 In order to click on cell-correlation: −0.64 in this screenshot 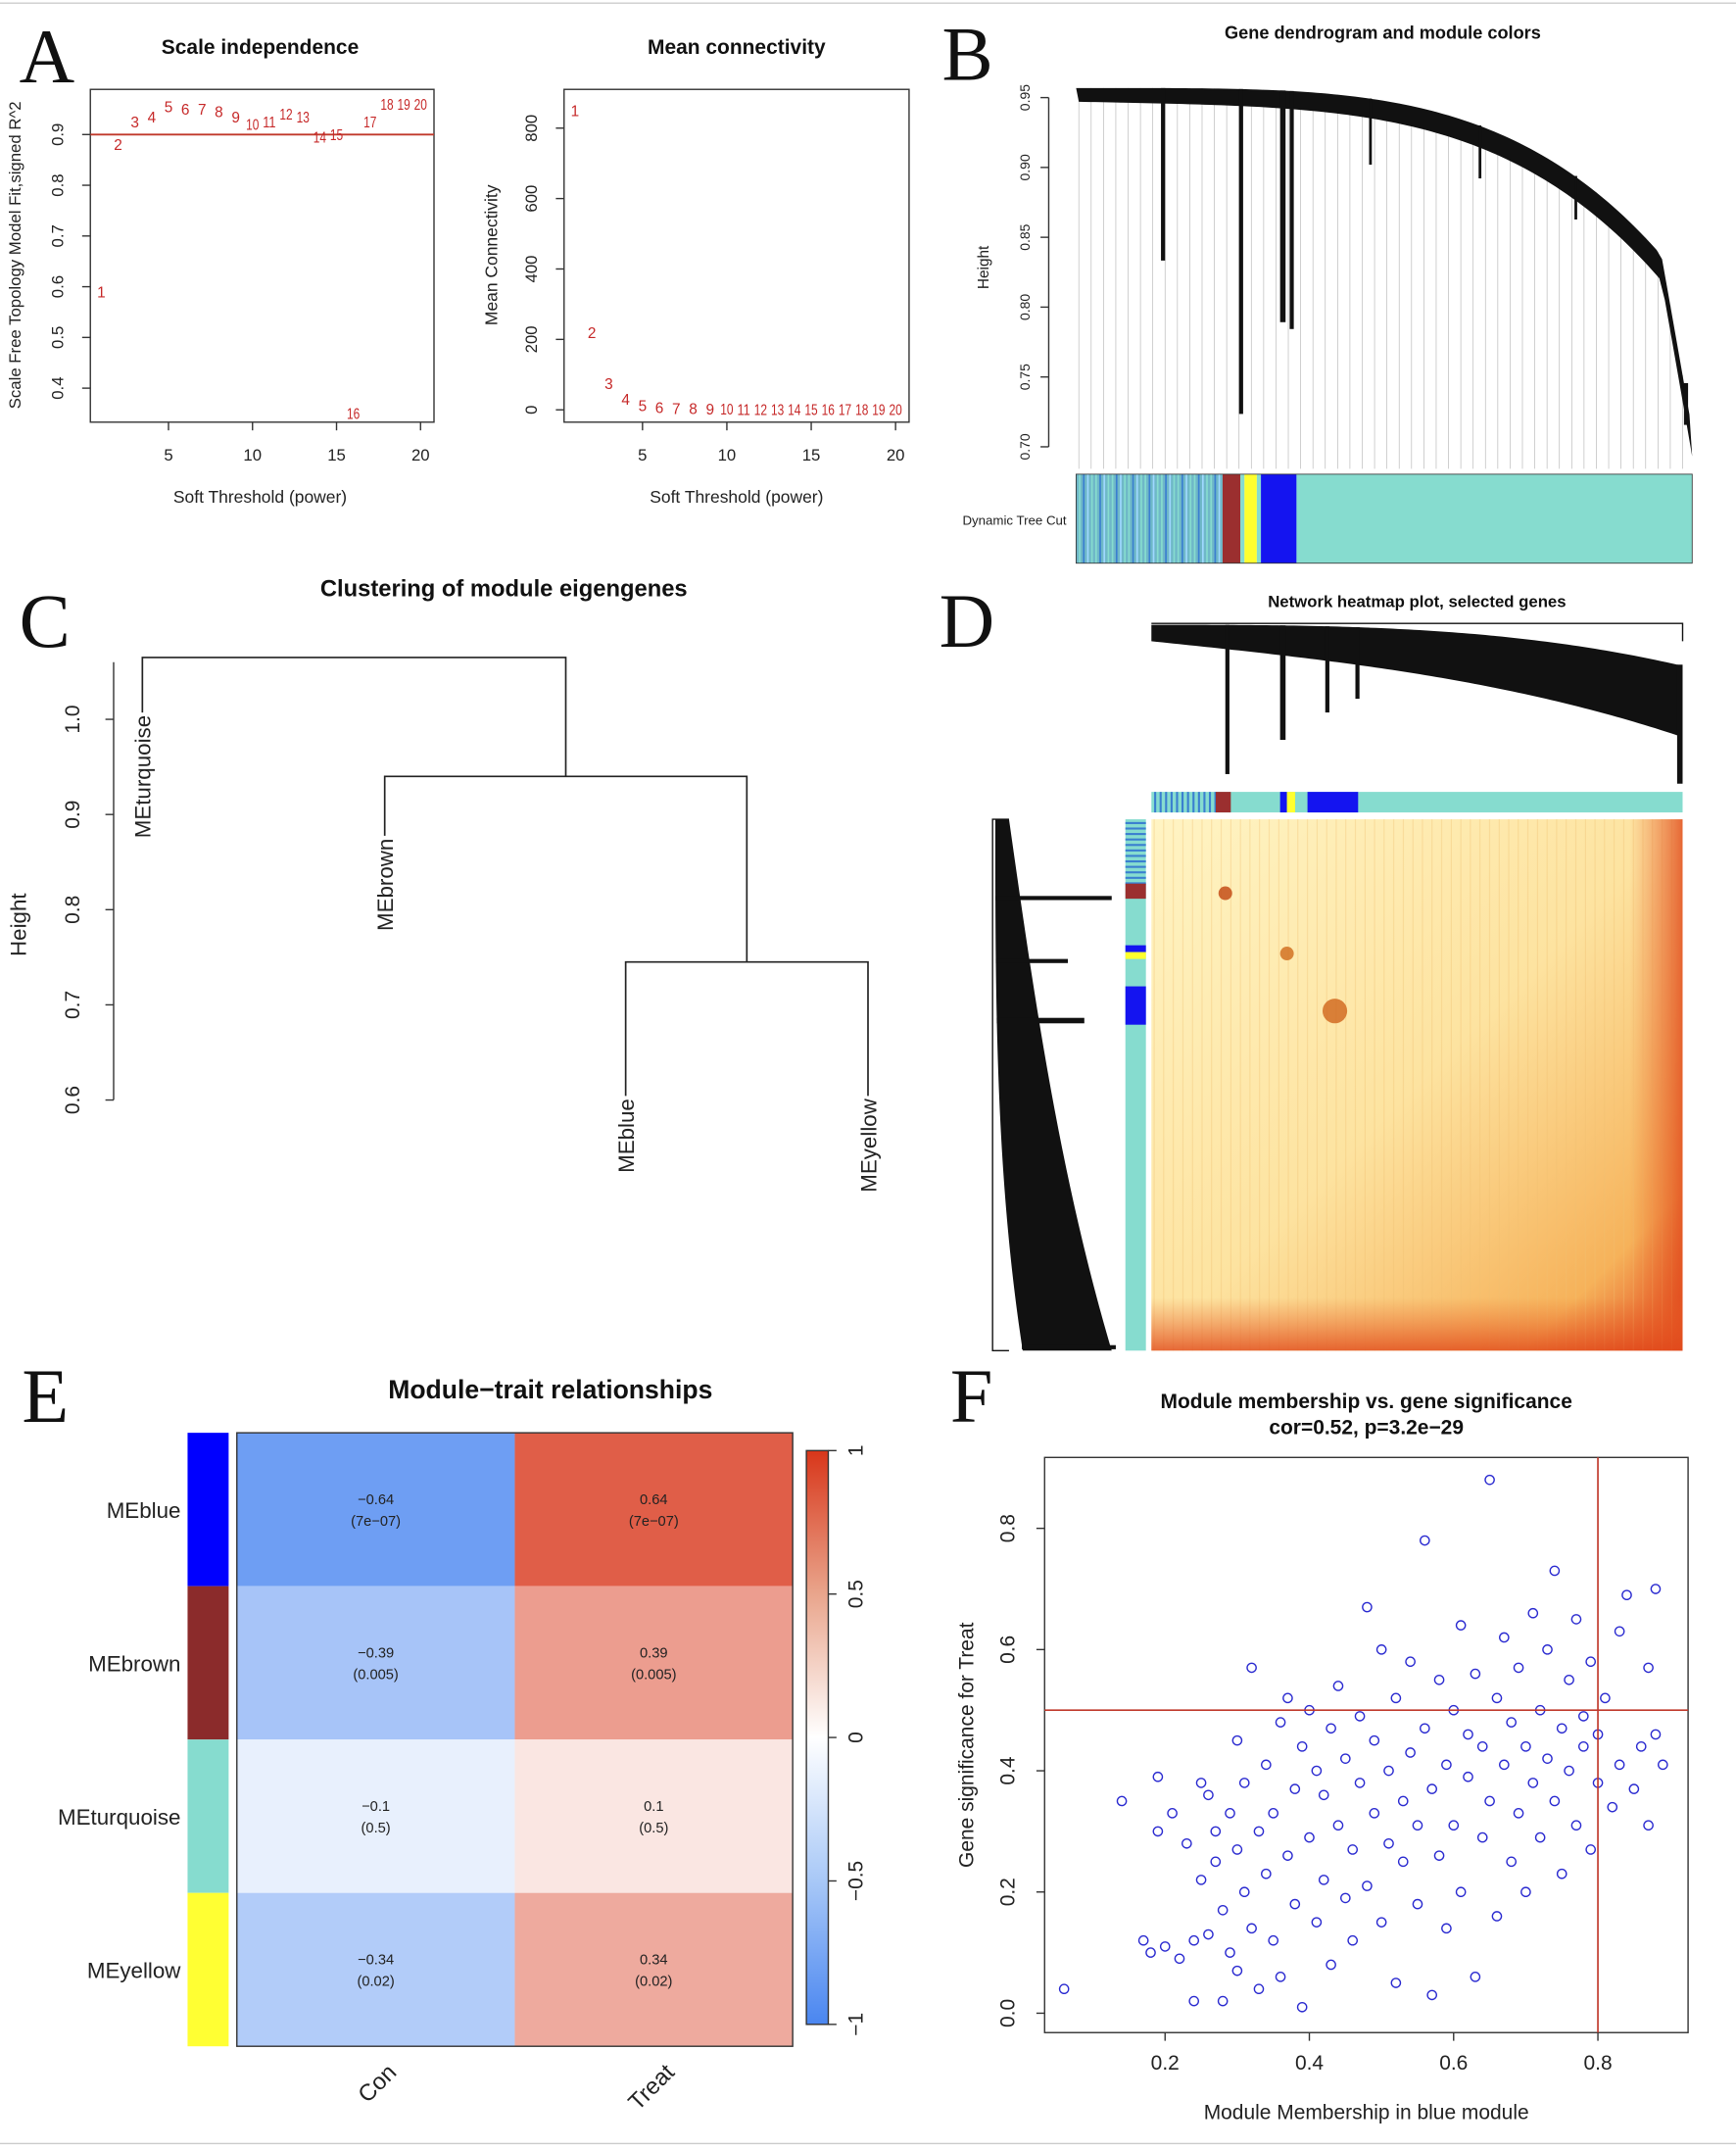, I will do `click(376, 1500)`.